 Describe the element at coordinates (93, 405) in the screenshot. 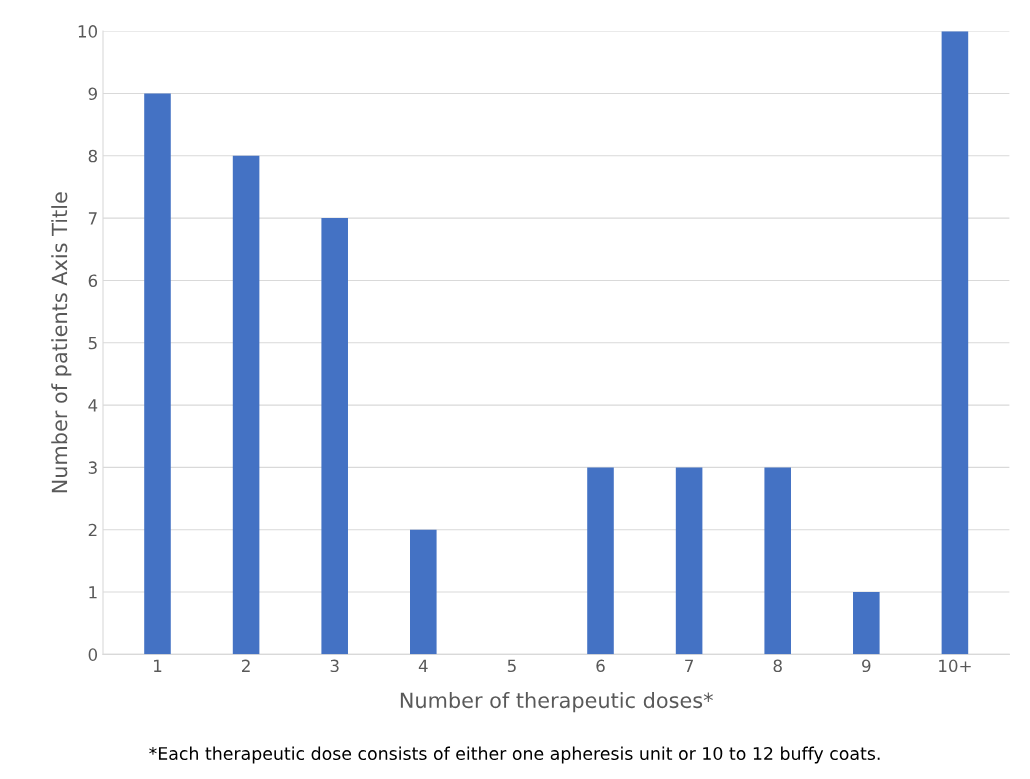

I see `y-tick-label: 4` at that location.